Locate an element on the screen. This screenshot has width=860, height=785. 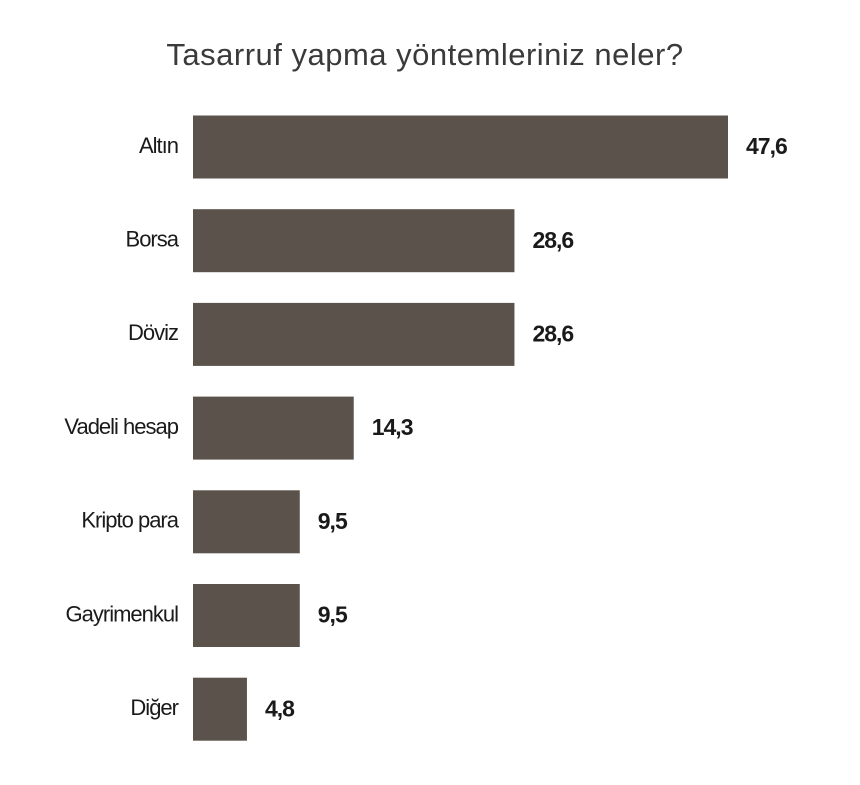
category-label: Vadeli hesap is located at coordinates (121, 426).